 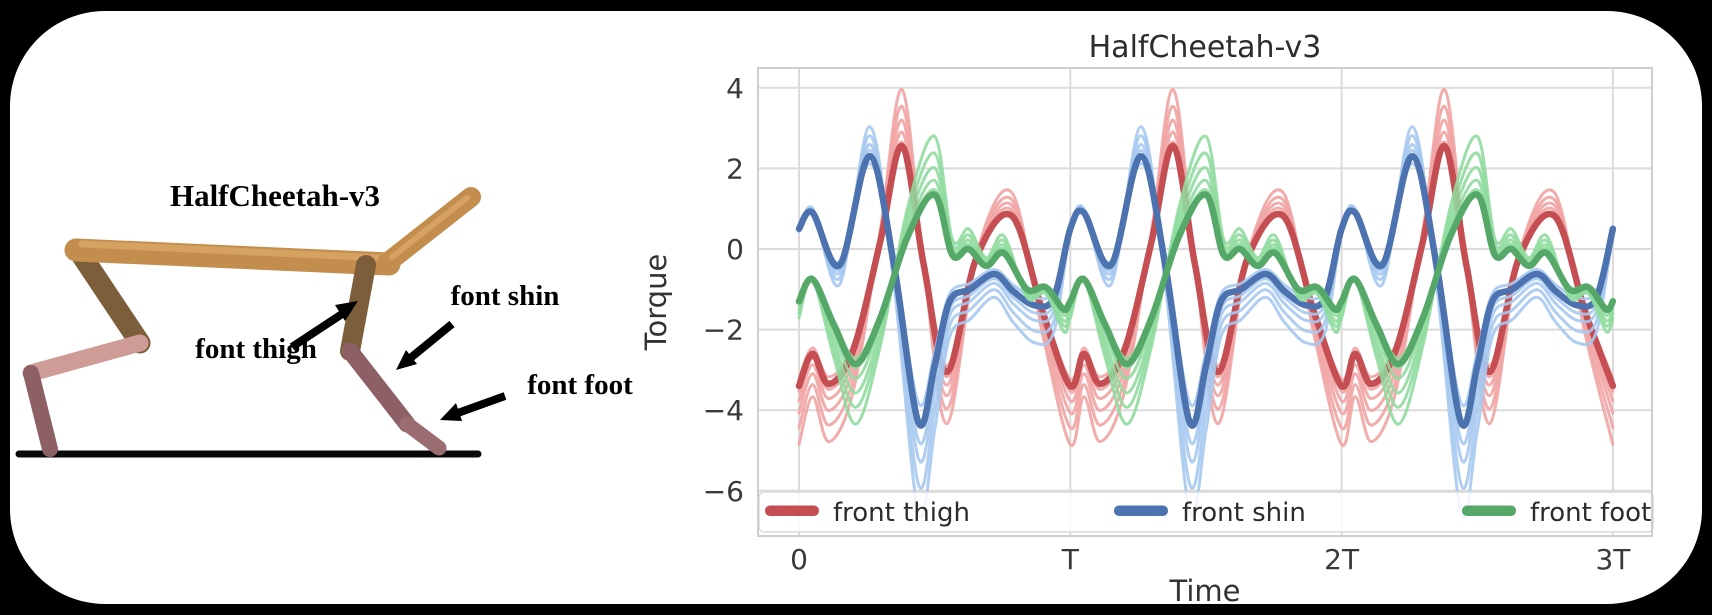 I want to click on legend-swatch-front-thigh, so click(x=792, y=510).